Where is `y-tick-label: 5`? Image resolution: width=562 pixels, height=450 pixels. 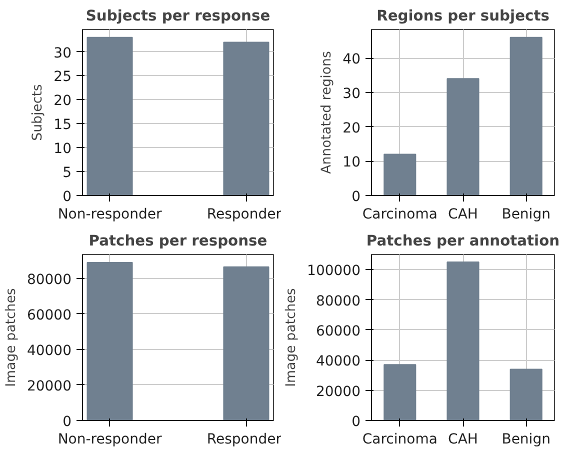 y-tick-label: 5 is located at coordinates (67, 173).